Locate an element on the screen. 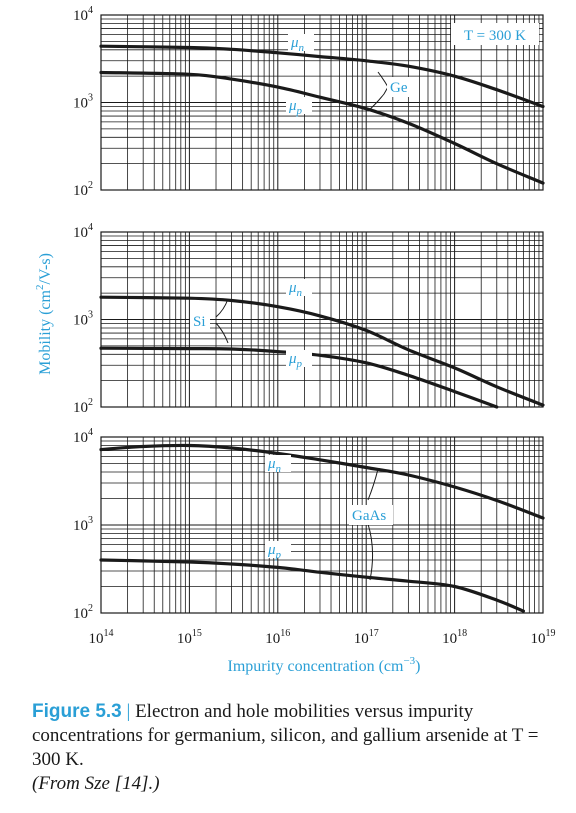 The width and height of the screenshot is (576, 813). y-axis-label: Mobility (cm2/V-s) is located at coordinates (44, 314).